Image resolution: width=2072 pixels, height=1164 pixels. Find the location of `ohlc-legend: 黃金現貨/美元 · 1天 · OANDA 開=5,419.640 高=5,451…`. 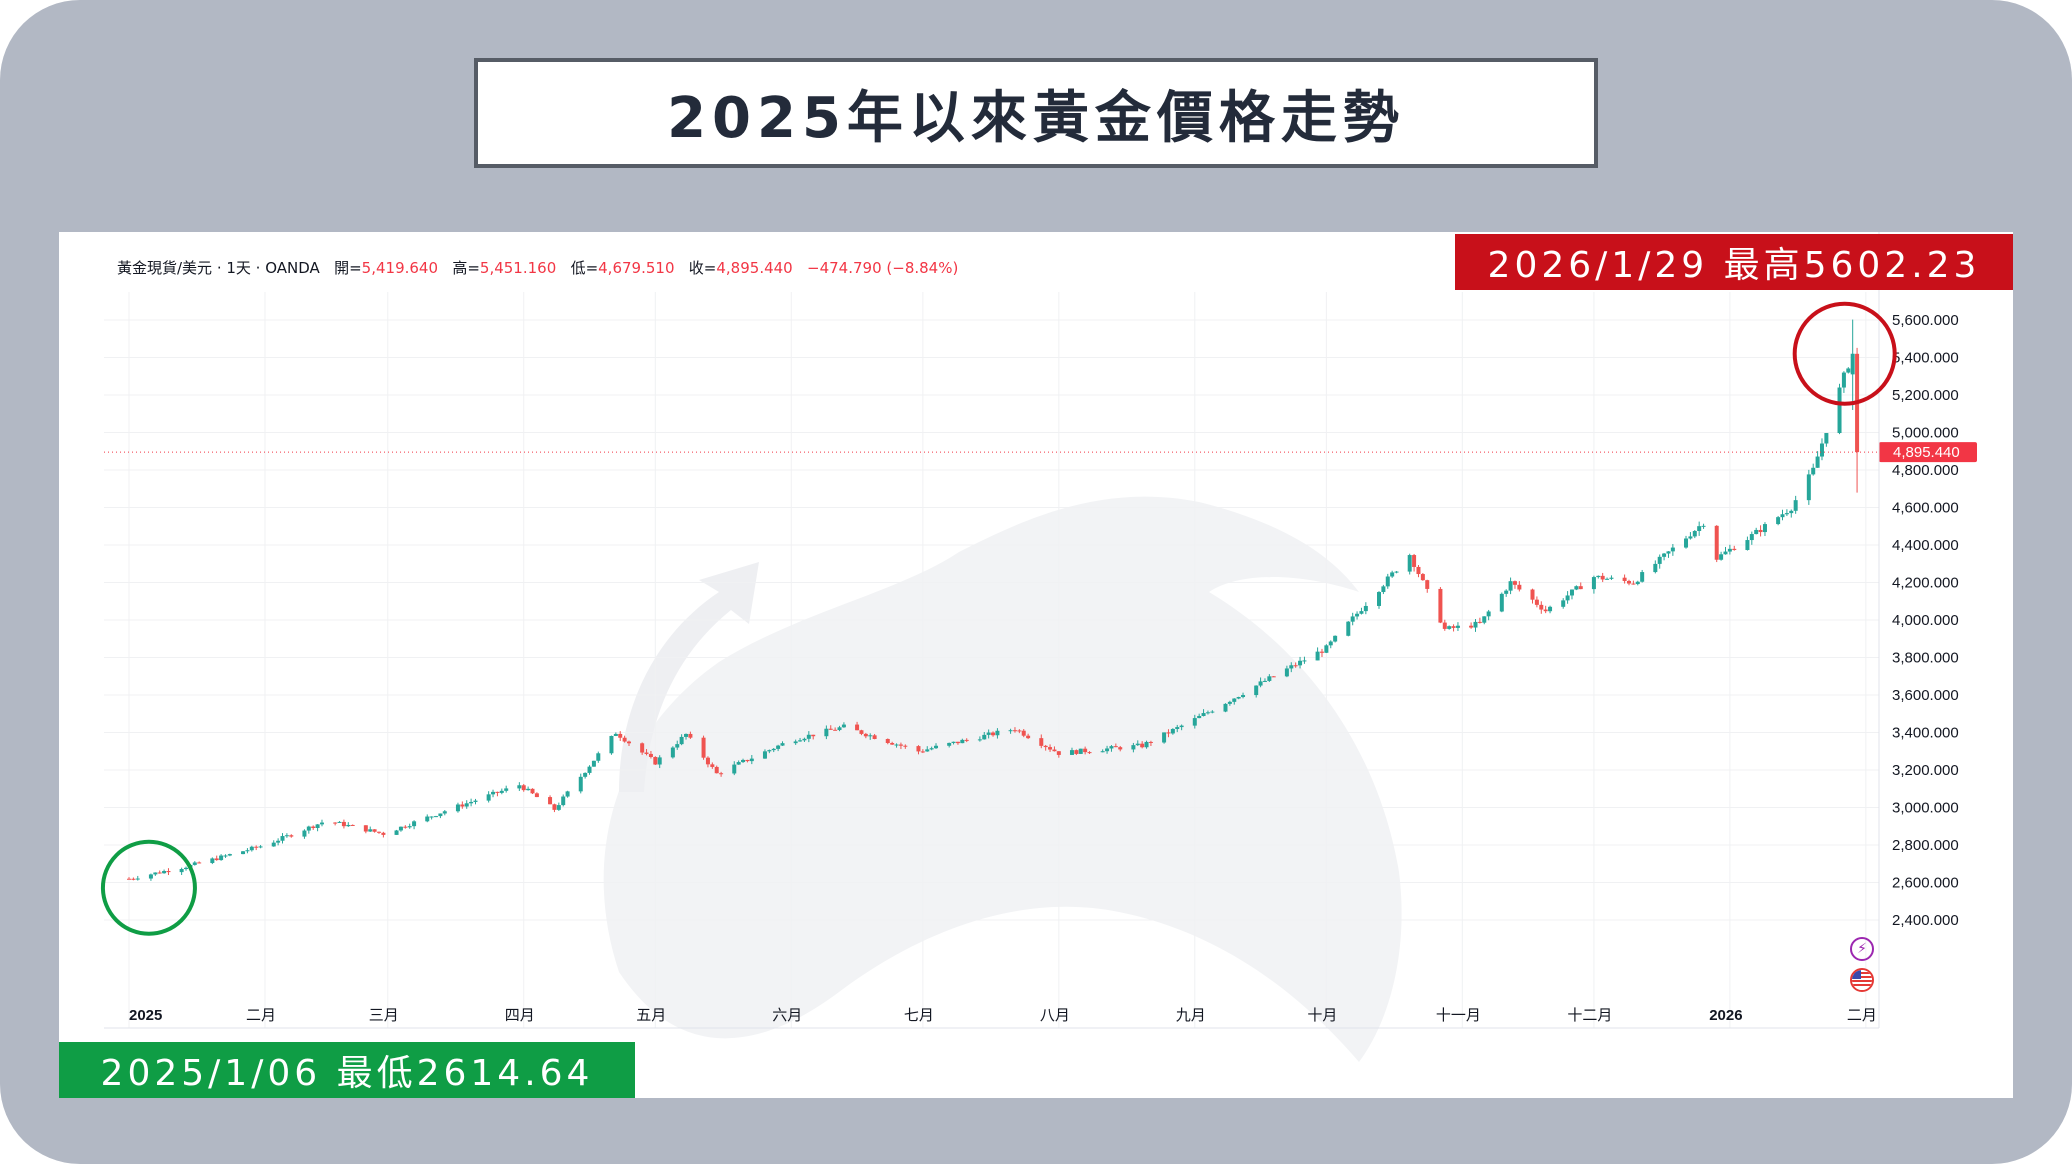

ohlc-legend: 黃金現貨/美元 · 1天 · OANDA 開=5,419.640 高=5,451… is located at coordinates (537, 267).